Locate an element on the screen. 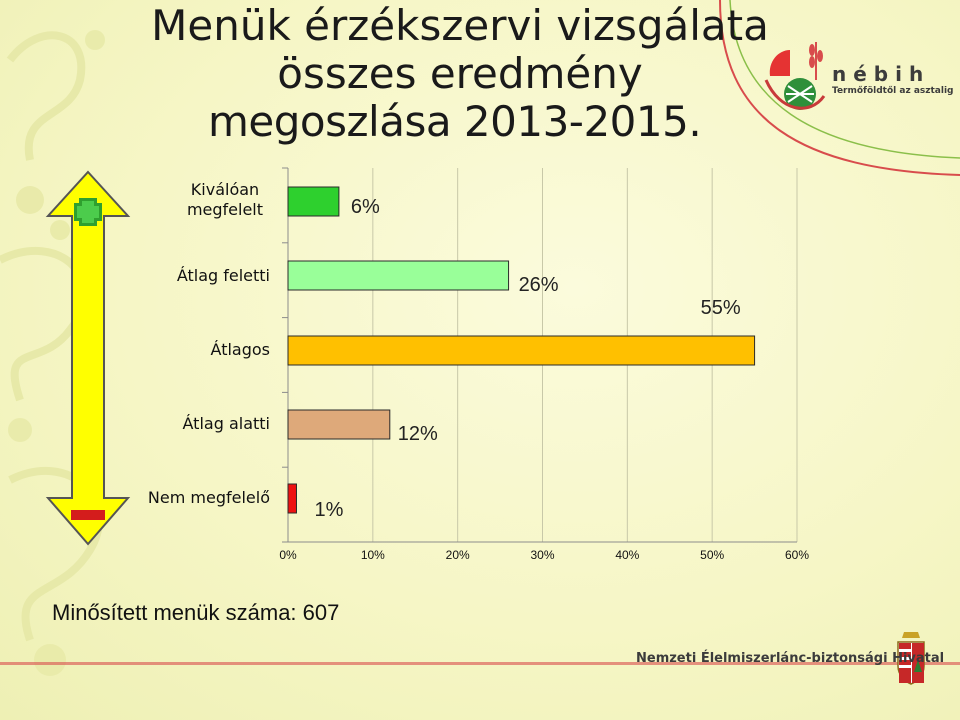  nebih-logo-icon is located at coordinates (795, 76).